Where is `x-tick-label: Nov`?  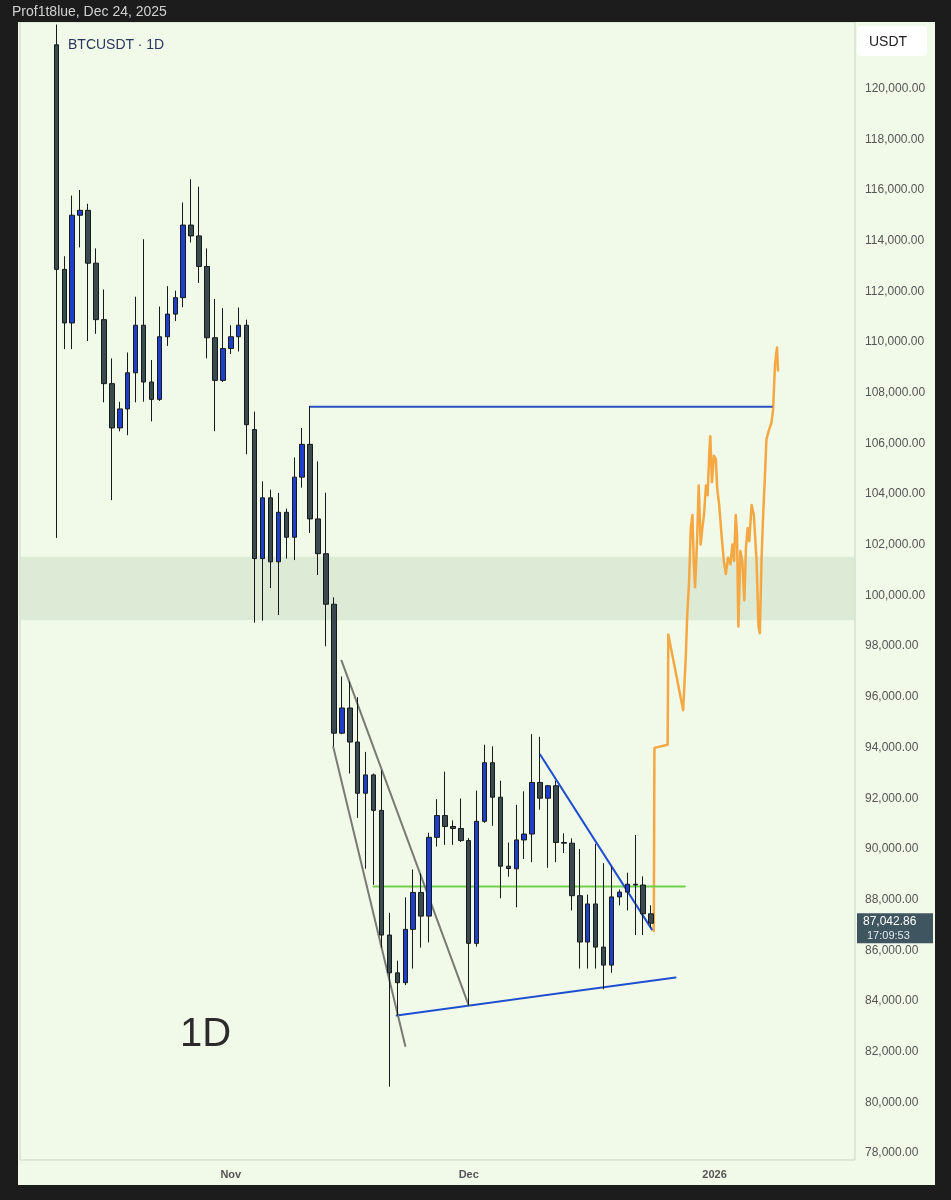
x-tick-label: Nov is located at coordinates (231, 1173).